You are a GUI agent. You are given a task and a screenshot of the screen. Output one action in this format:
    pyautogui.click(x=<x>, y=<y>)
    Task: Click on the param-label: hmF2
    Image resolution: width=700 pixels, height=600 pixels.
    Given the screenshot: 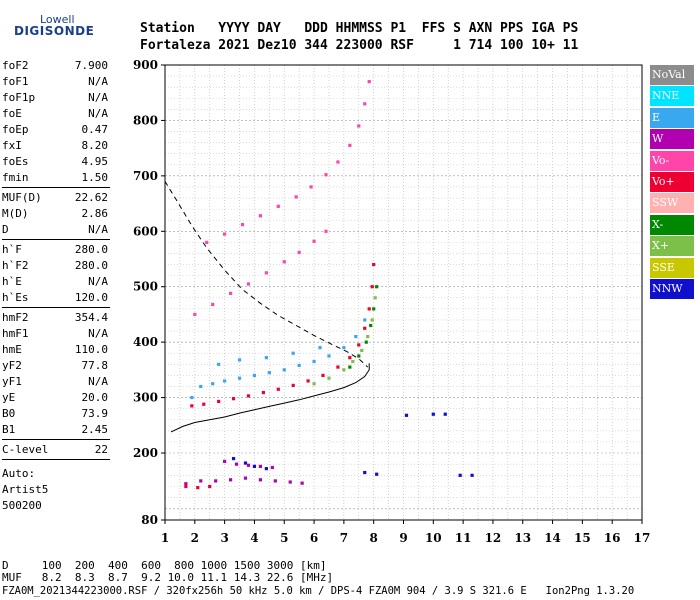 What is the action you would take?
    pyautogui.click(x=15, y=317)
    